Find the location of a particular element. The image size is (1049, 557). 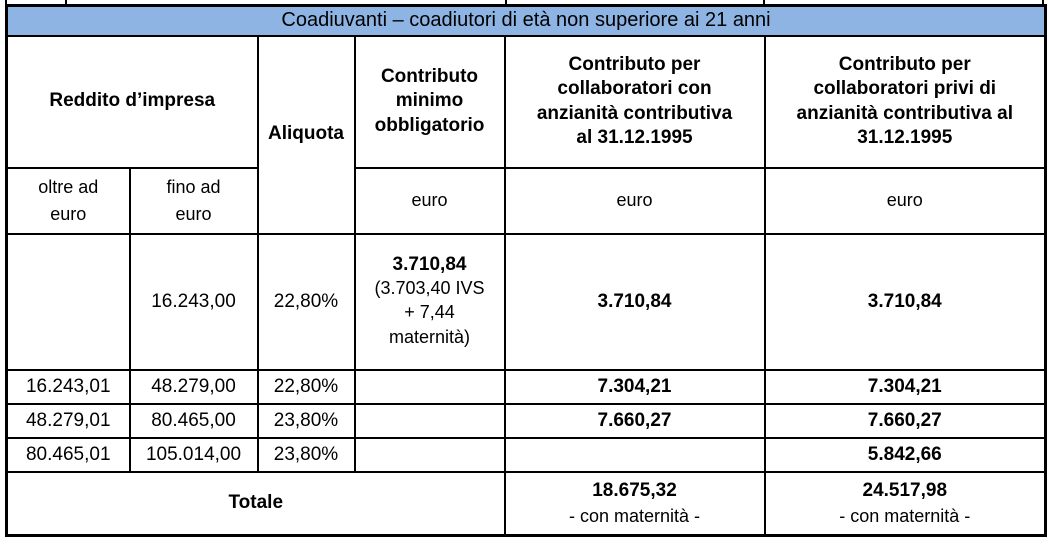

cell-contributo-privi: 3.710,84 is located at coordinates (905, 301).